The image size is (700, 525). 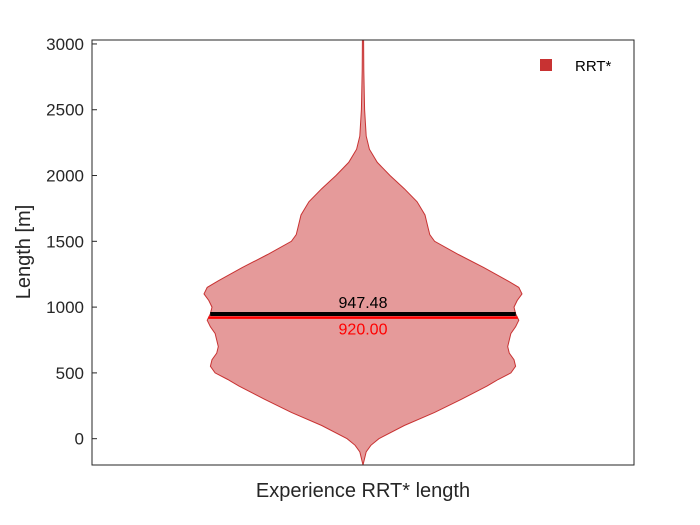 I want to click on y-tick-label: 500, so click(x=70, y=373).